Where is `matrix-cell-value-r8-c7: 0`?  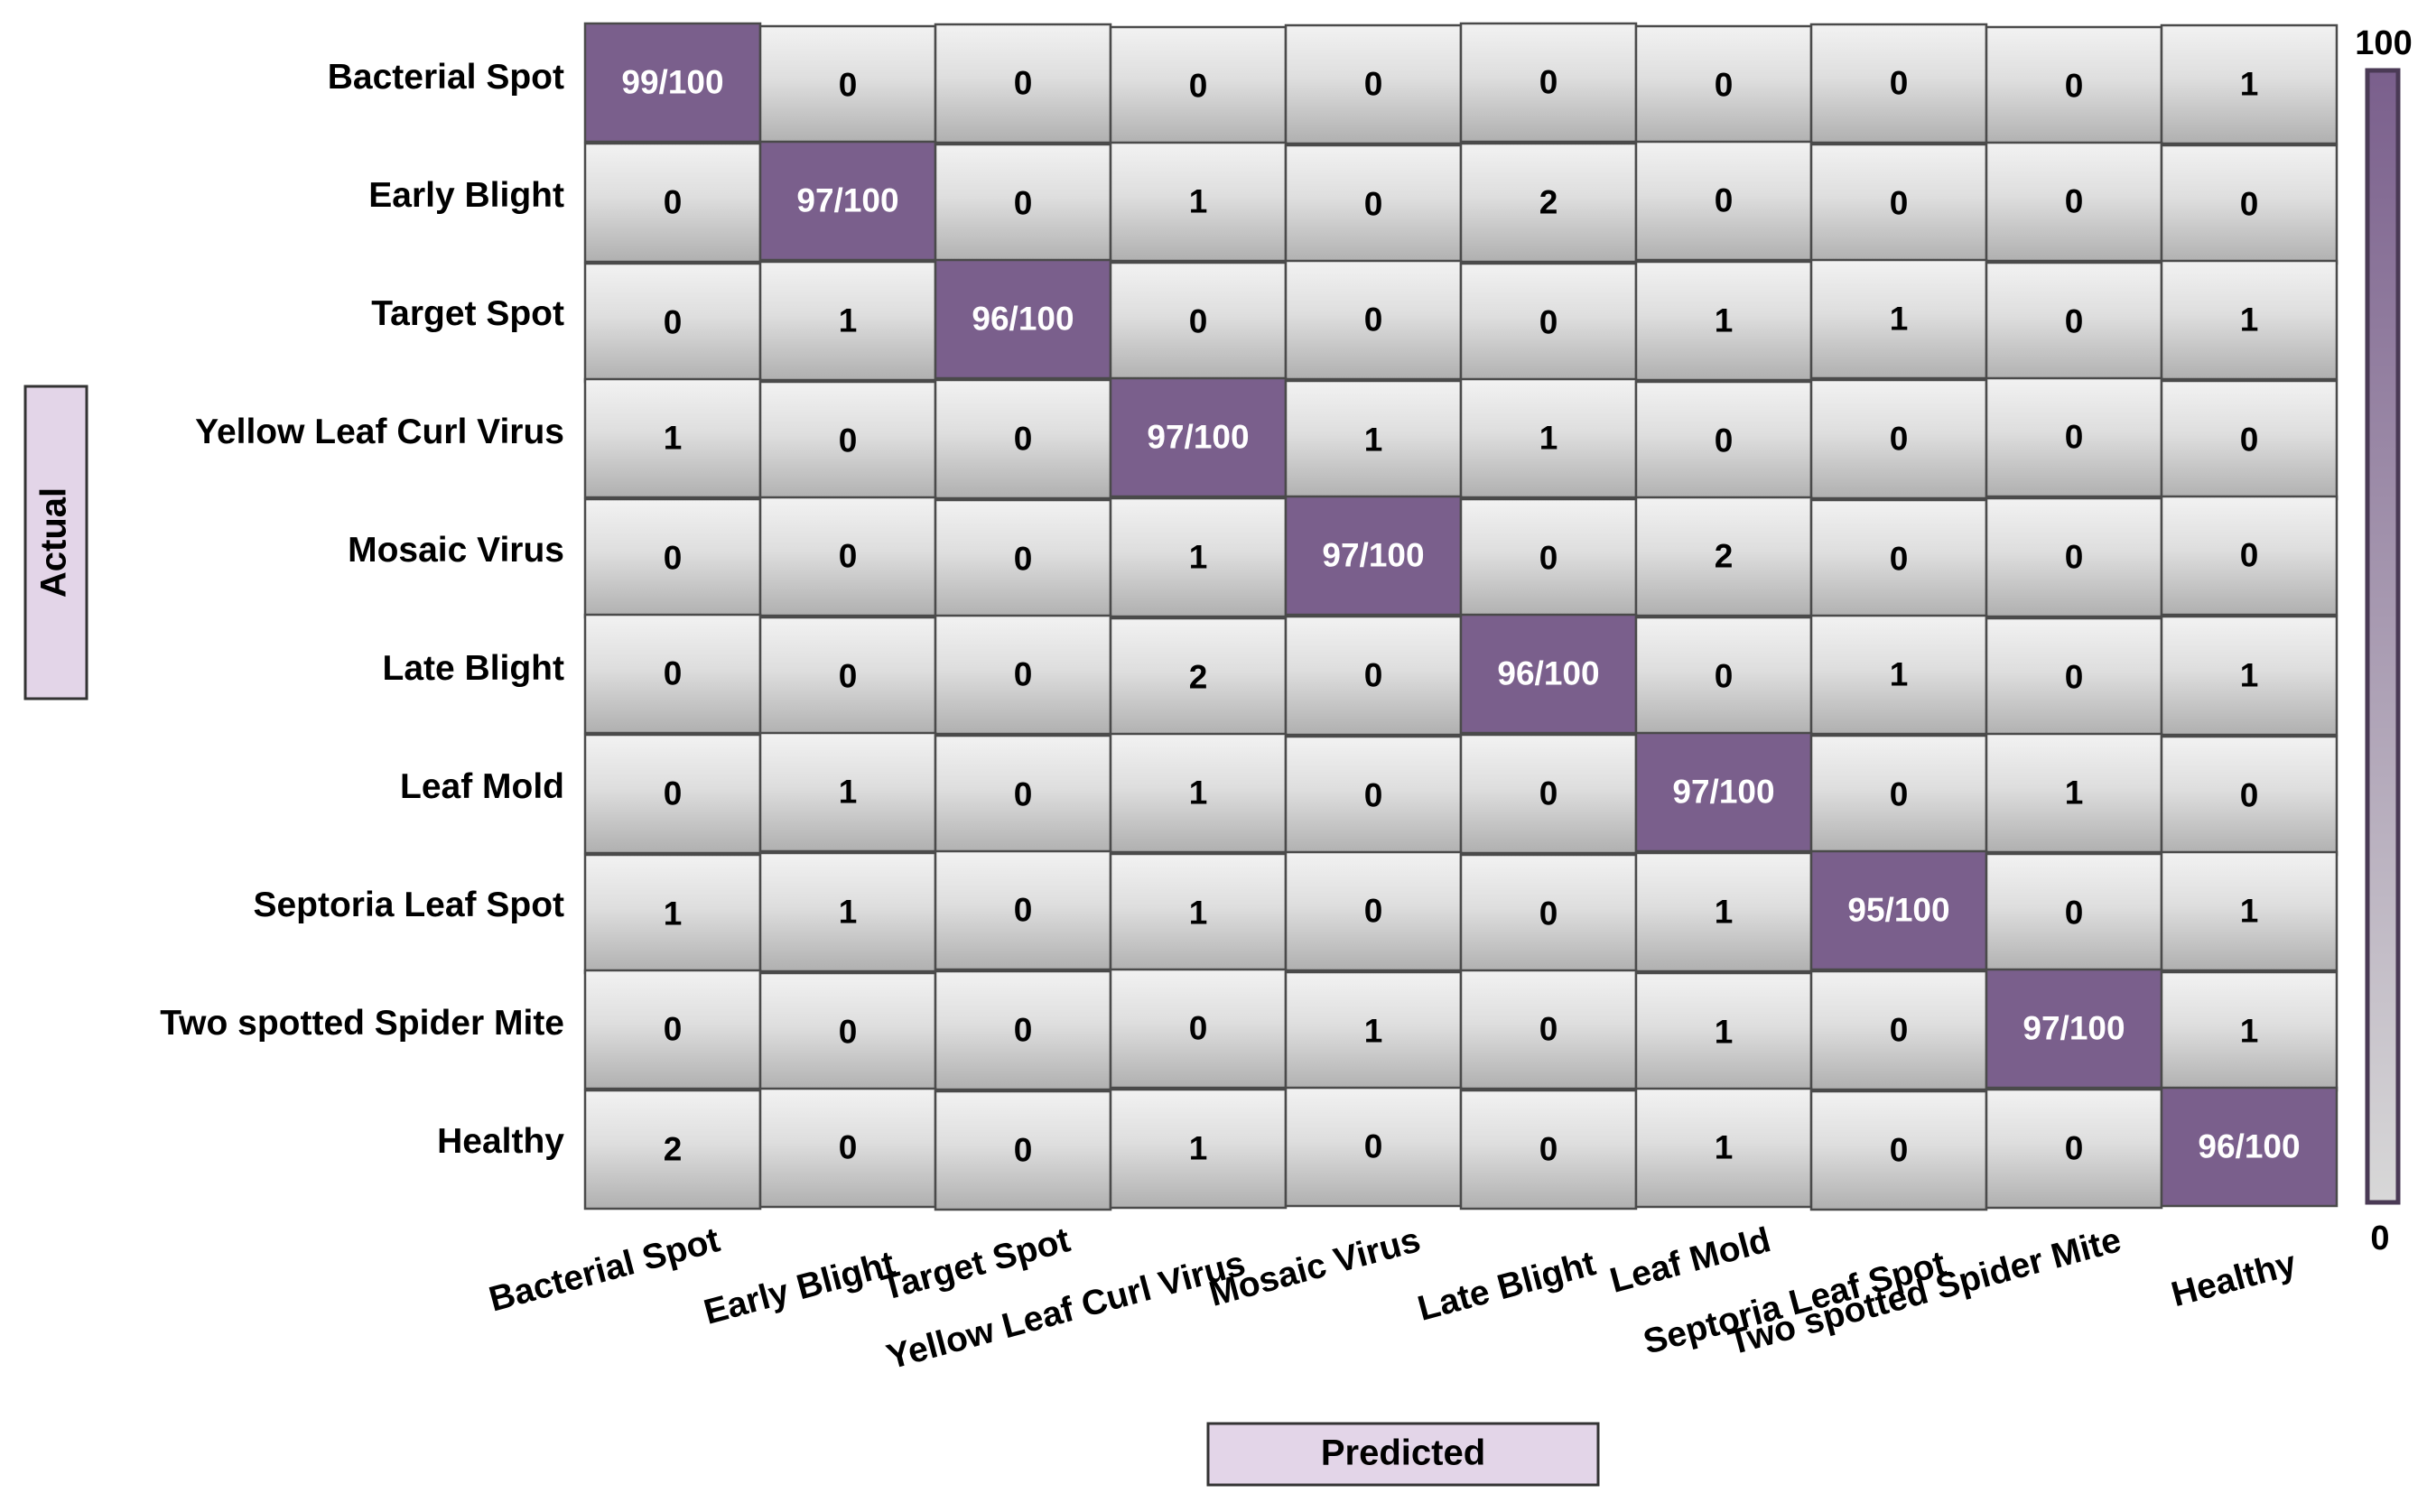
matrix-cell-value-r8-c7: 0 is located at coordinates (1899, 1029).